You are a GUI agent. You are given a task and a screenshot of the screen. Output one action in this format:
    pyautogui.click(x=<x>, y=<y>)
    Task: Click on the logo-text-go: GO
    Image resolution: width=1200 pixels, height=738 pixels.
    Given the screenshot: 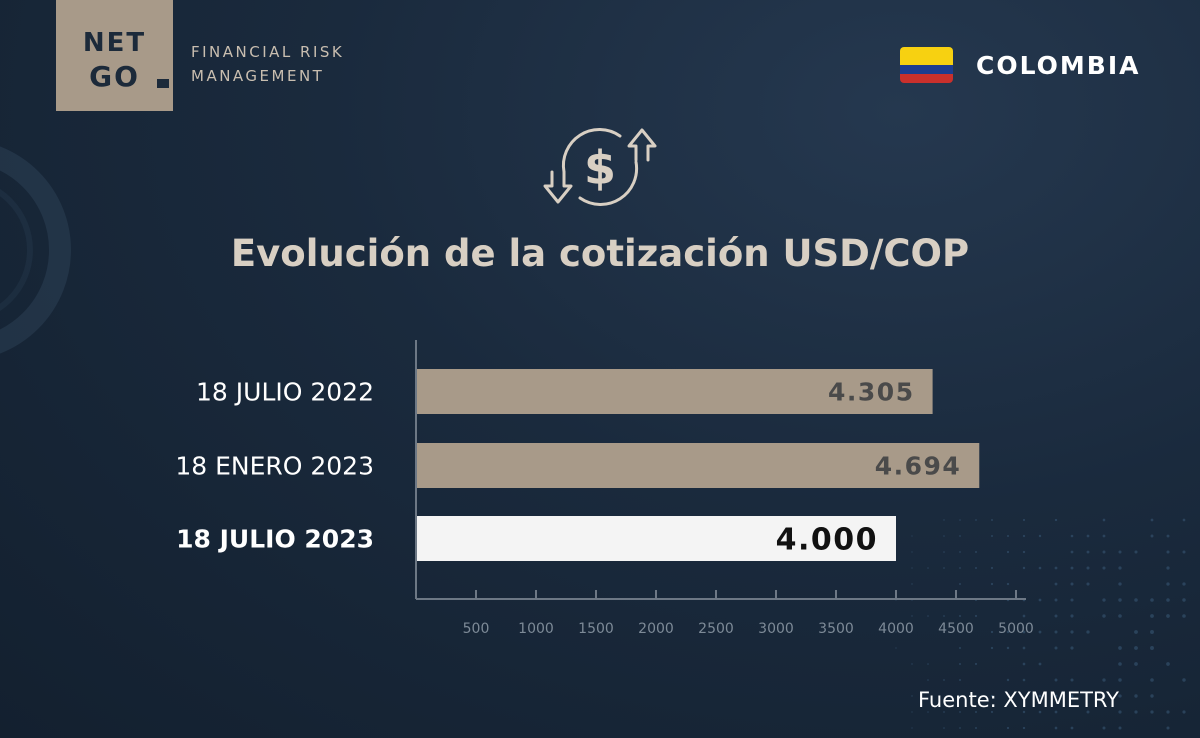 What is the action you would take?
    pyautogui.click(x=114, y=76)
    